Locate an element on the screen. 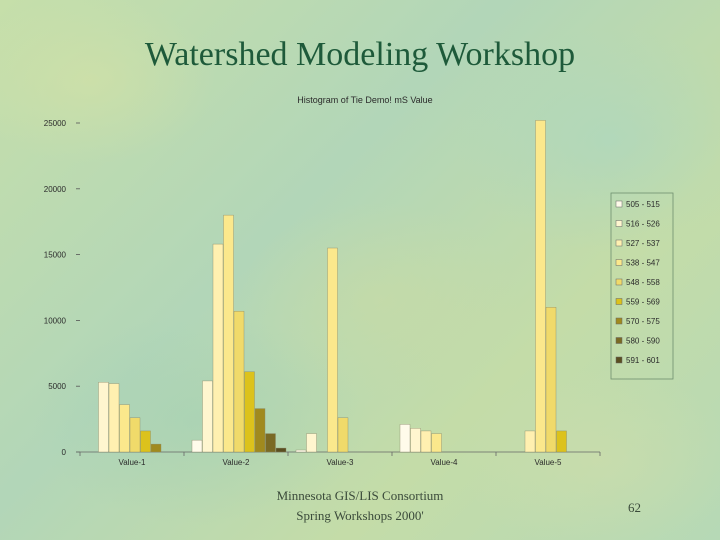 The height and width of the screenshot is (540, 720). y-tick-label: 25000 is located at coordinates (55, 123).